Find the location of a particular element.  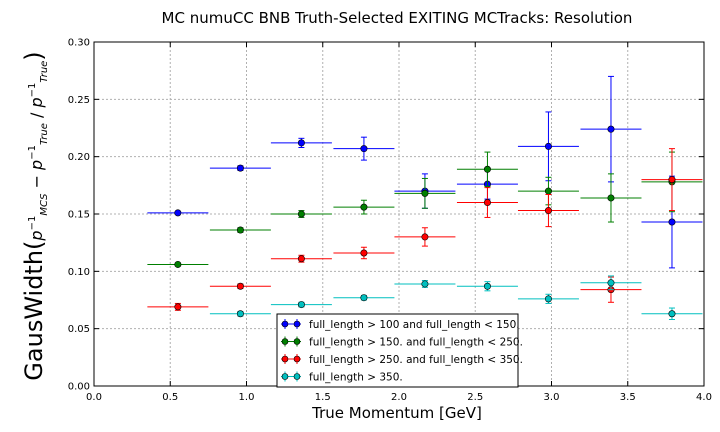

y-tick-label: 0.30 is located at coordinates (79, 43).